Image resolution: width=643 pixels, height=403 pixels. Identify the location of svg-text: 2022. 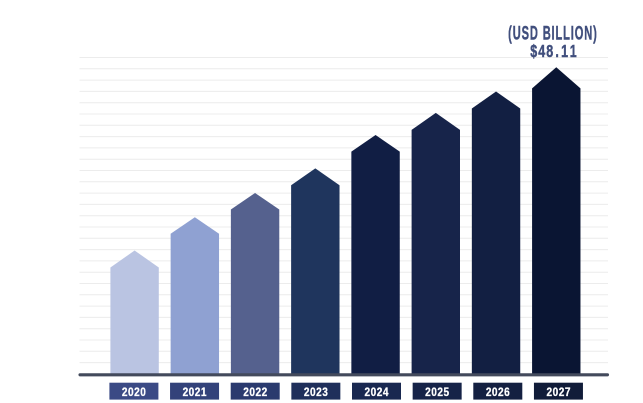
(255, 392).